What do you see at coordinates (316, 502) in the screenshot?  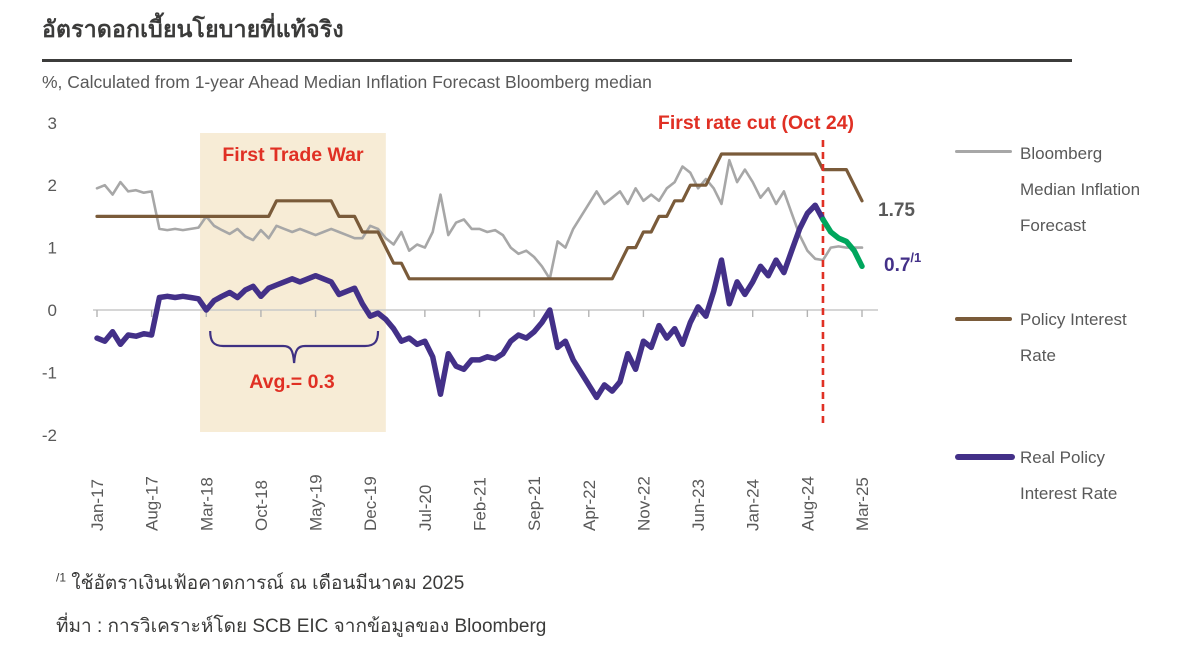 I see `x-axis-label: May-19` at bounding box center [316, 502].